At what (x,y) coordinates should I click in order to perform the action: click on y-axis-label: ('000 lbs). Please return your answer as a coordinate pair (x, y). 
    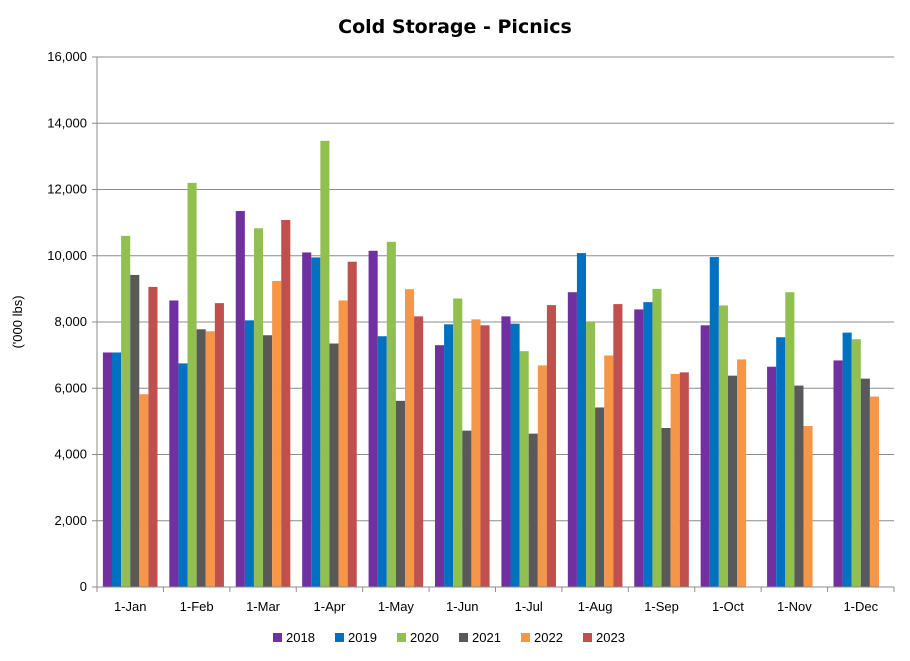
    Looking at the image, I should click on (17, 321).